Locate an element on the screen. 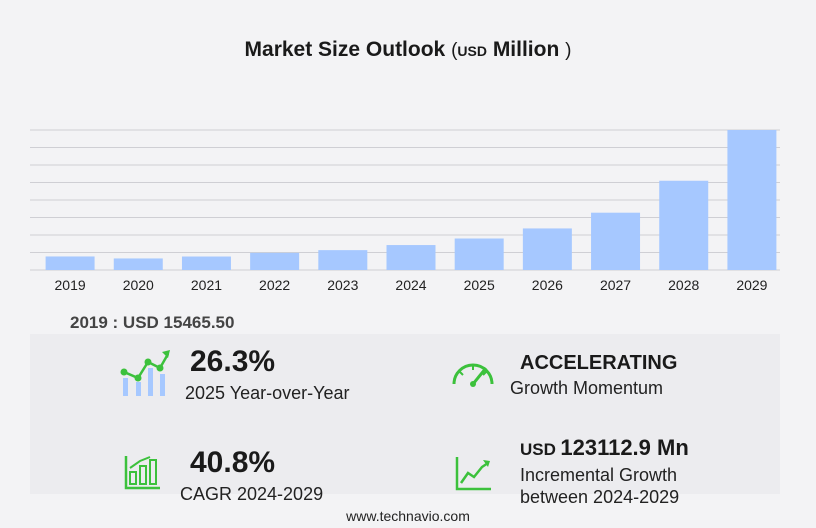 The width and height of the screenshot is (816, 528). momentum-value: ACCELERATING is located at coordinates (599, 363).